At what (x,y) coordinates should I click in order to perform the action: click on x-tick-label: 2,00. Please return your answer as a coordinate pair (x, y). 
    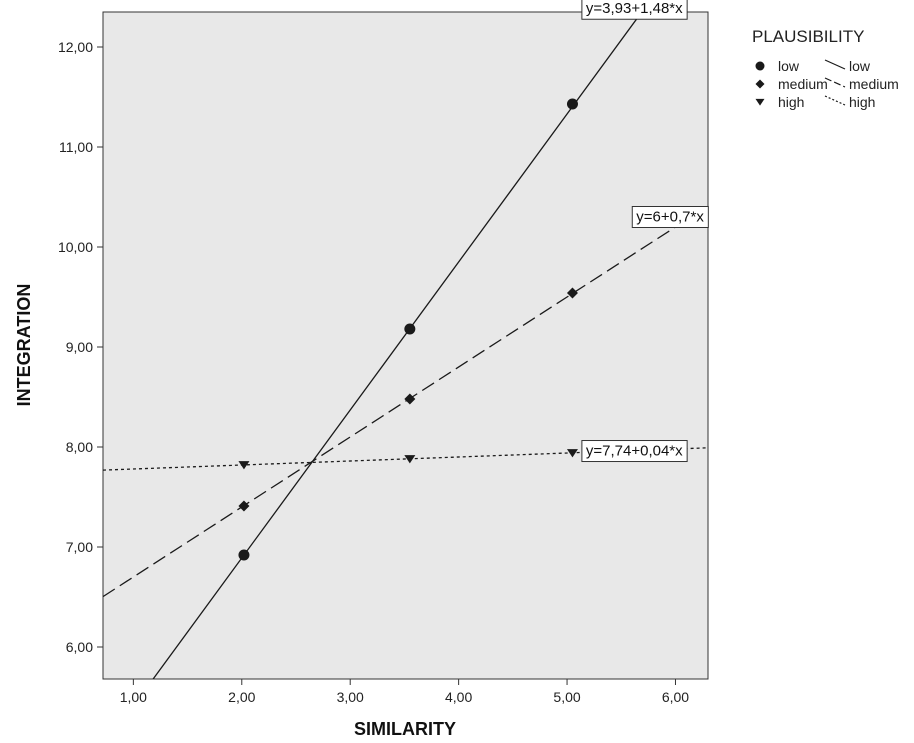
    Looking at the image, I should click on (241, 697).